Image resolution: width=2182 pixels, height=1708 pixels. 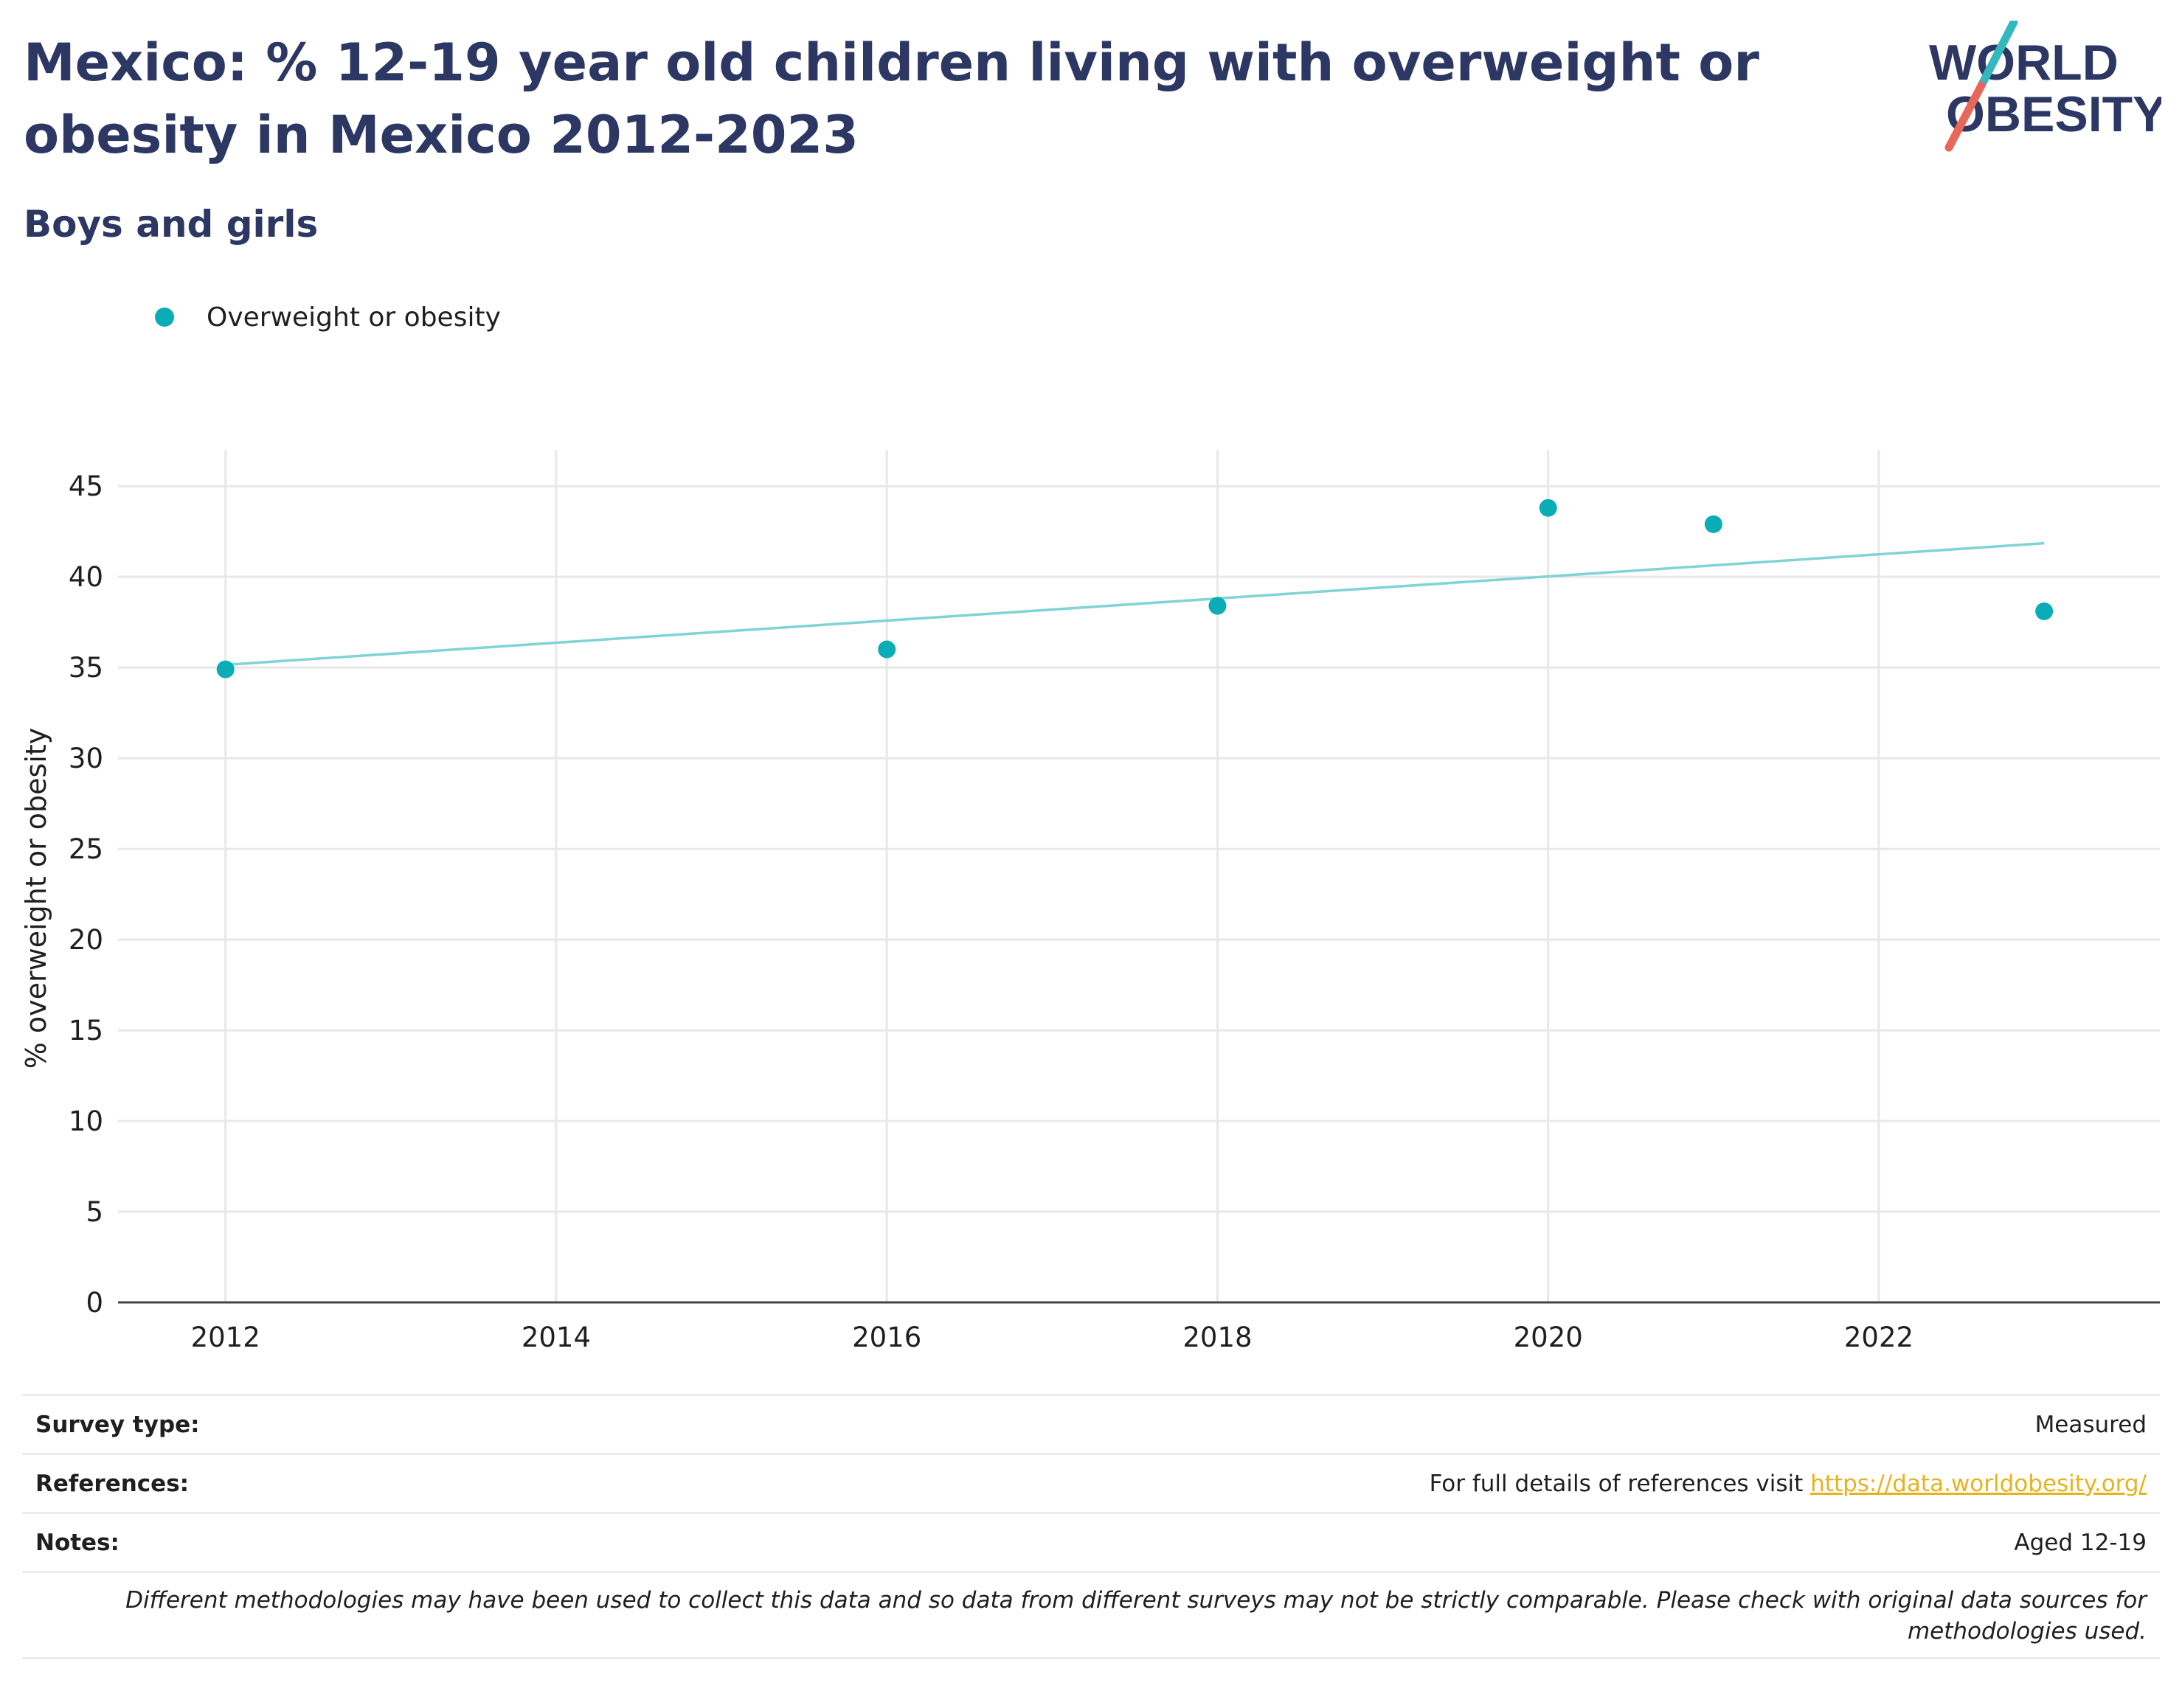 What do you see at coordinates (86, 1030) in the screenshot?
I see `y-tick-label: 15` at bounding box center [86, 1030].